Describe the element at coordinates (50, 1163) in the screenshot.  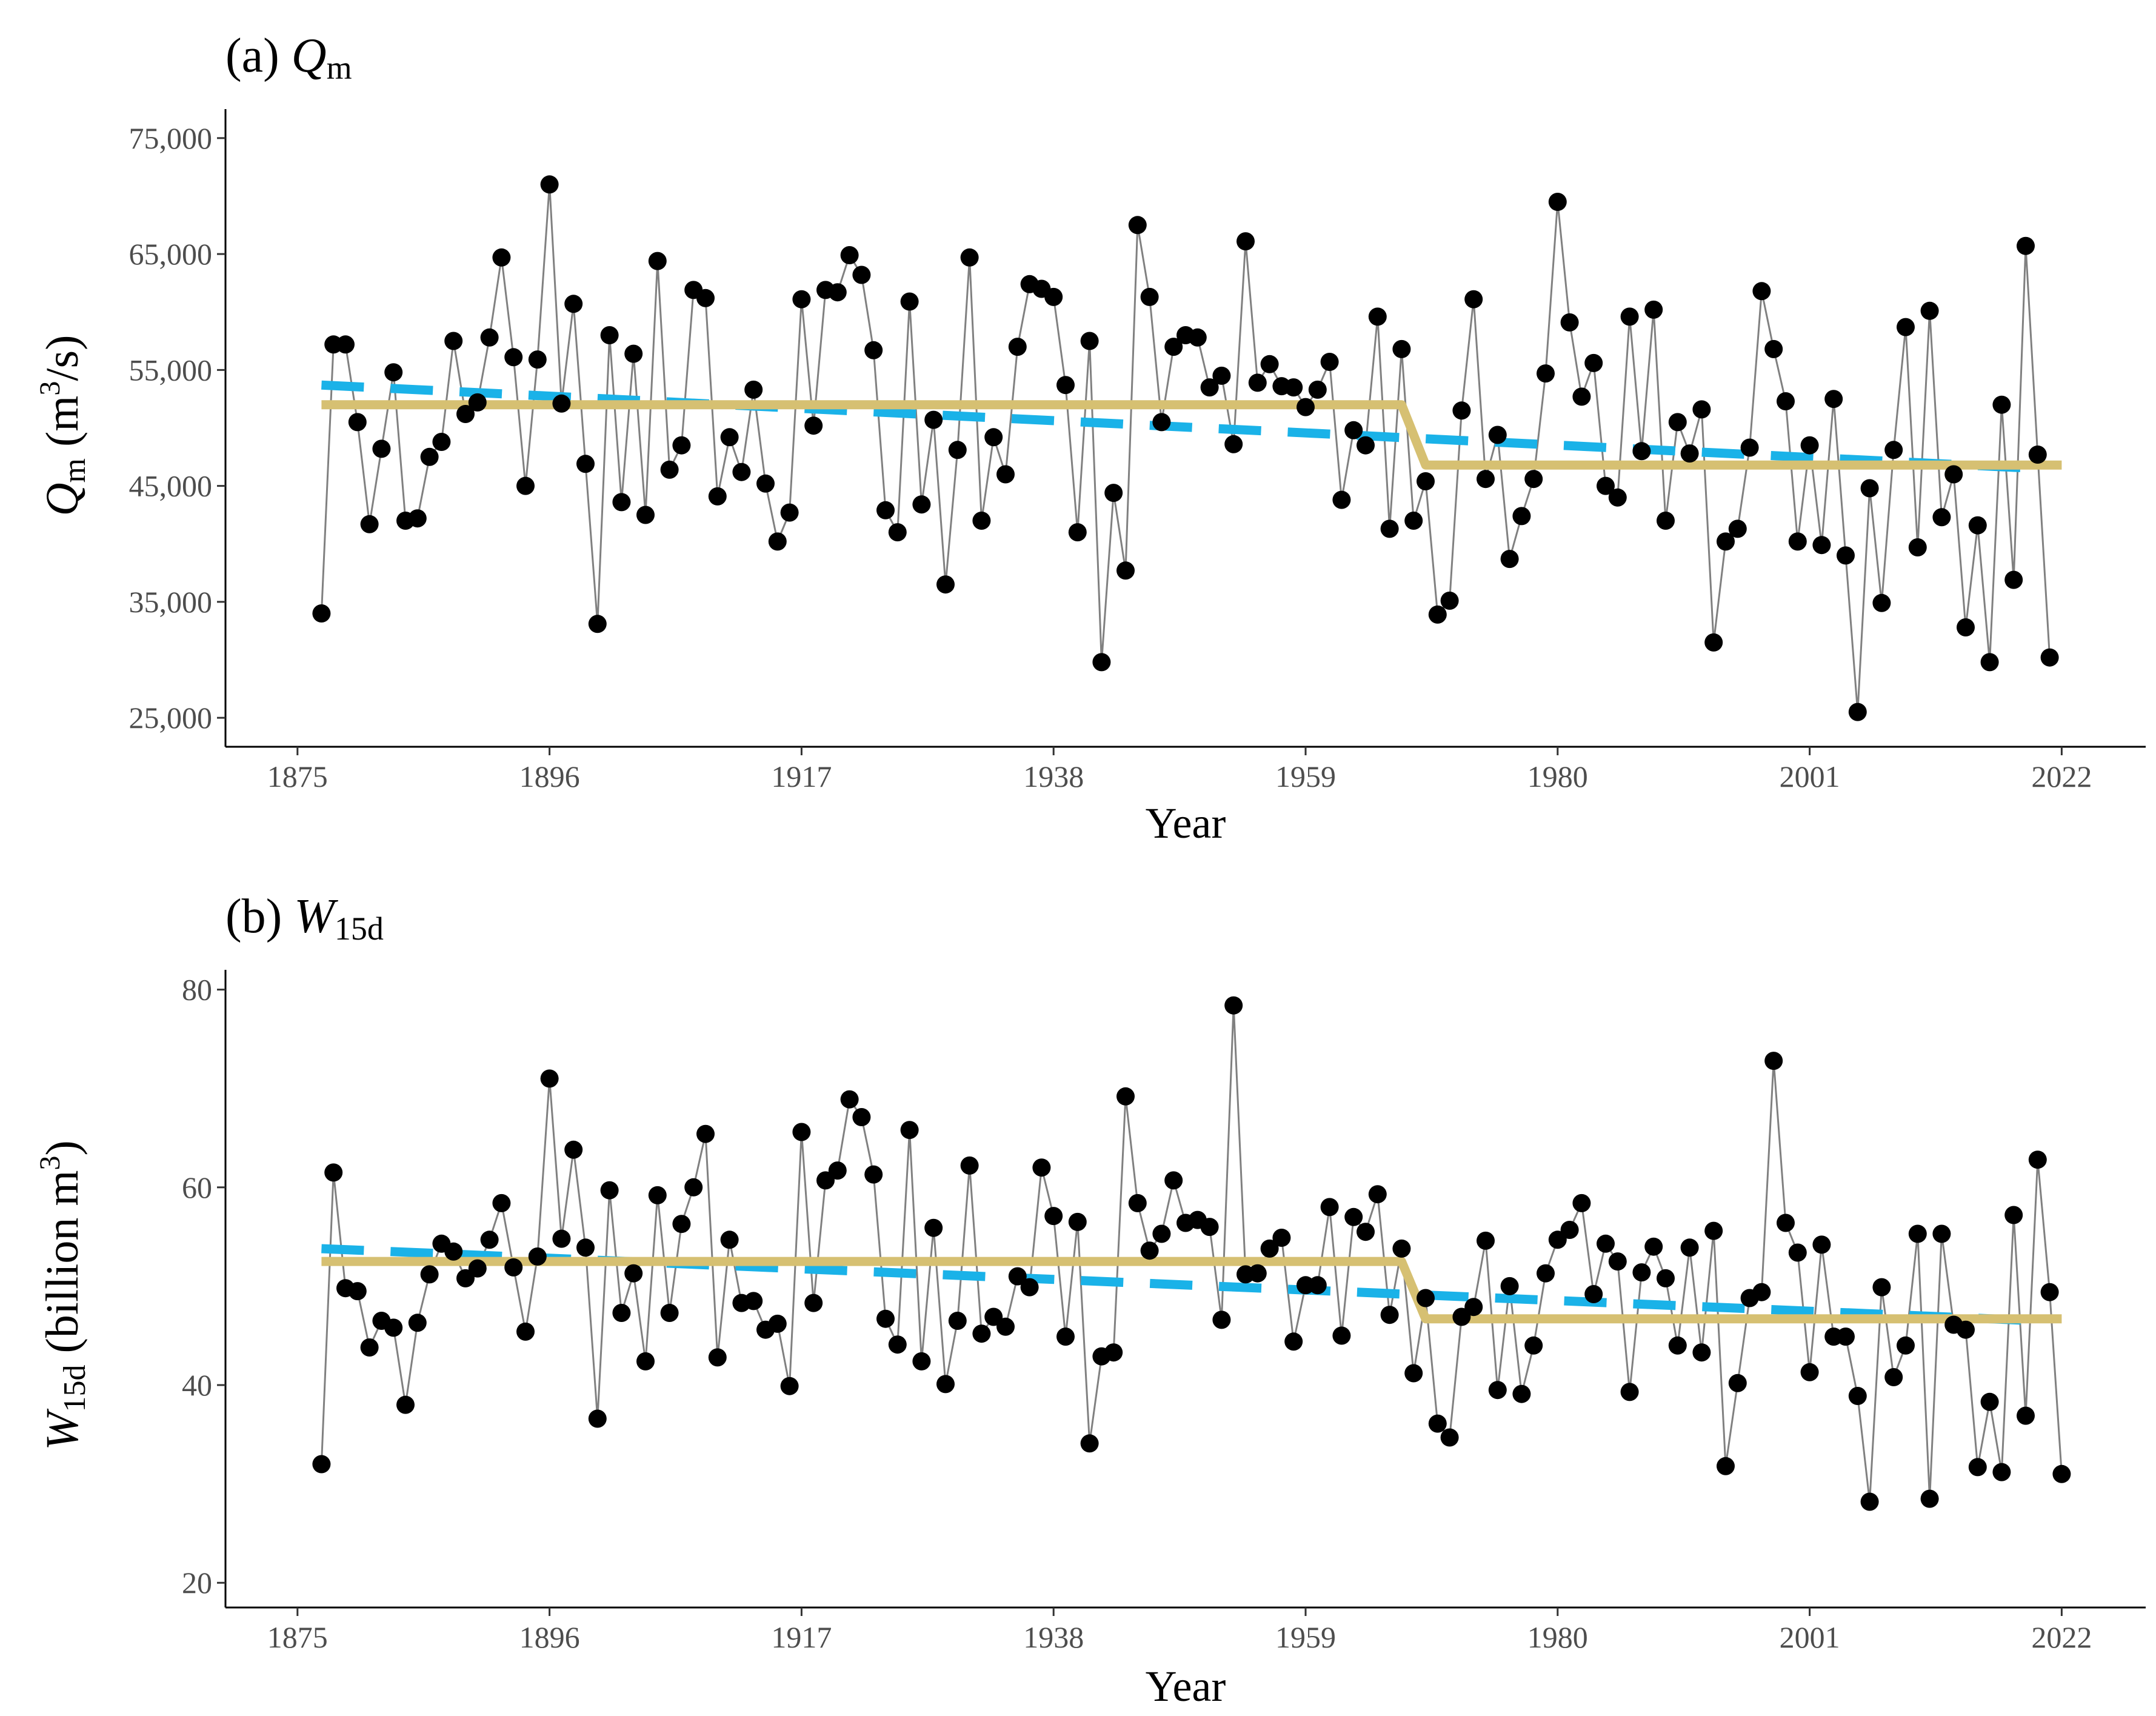
I see `panel-b-ylabel-unit-sup: 3` at that location.